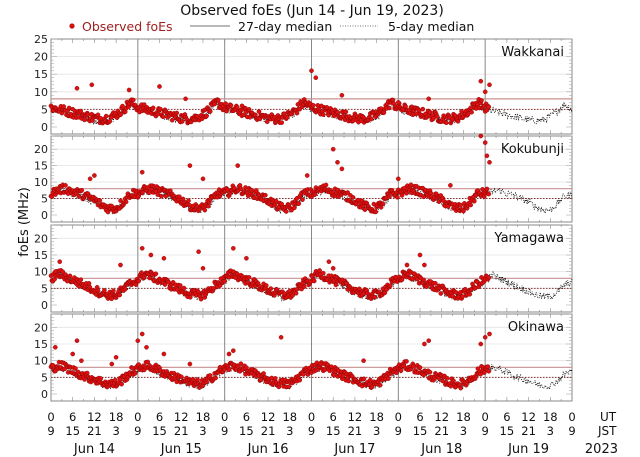  Describe the element at coordinates (354, 449) in the screenshot. I see `day-label: Jun 17` at that location.